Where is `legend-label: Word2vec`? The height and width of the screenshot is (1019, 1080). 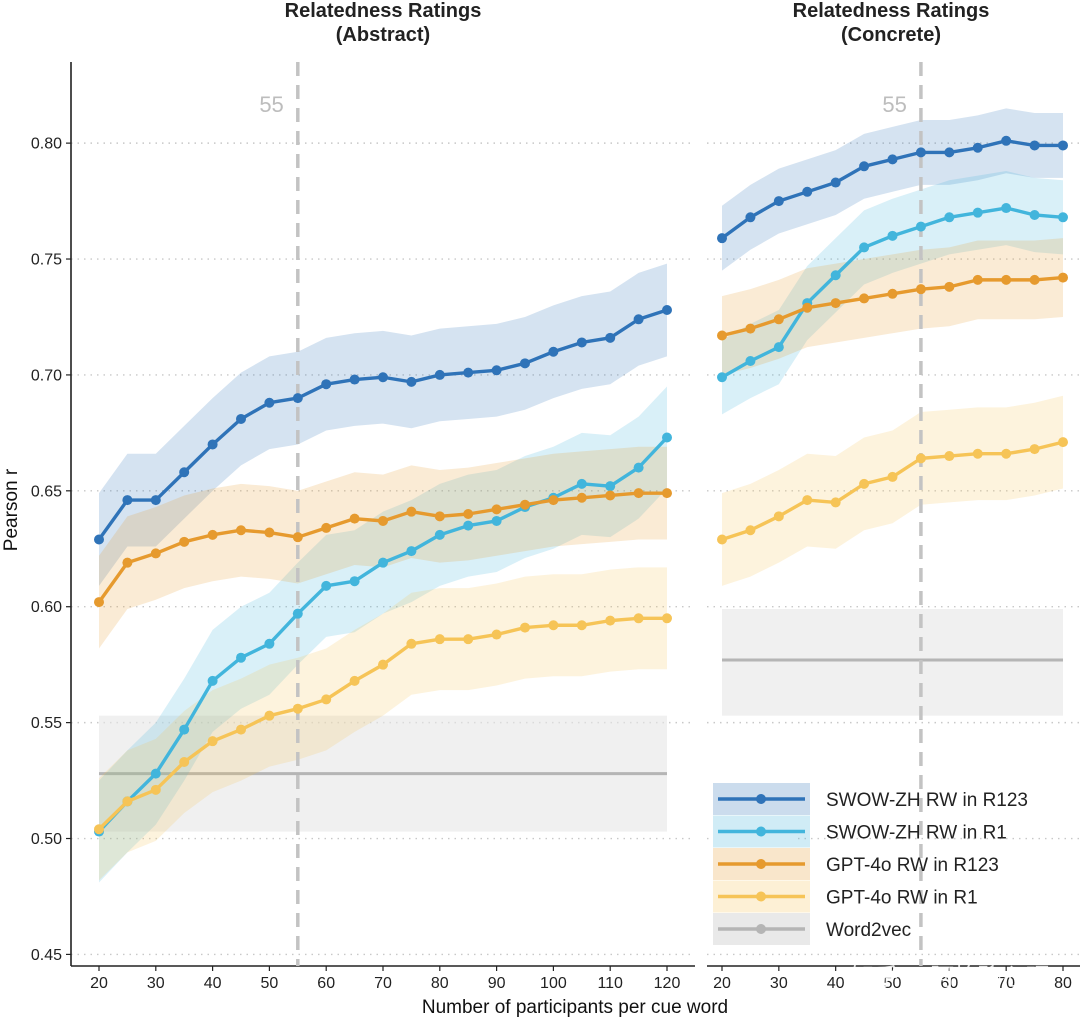 legend-label: Word2vec is located at coordinates (868, 930).